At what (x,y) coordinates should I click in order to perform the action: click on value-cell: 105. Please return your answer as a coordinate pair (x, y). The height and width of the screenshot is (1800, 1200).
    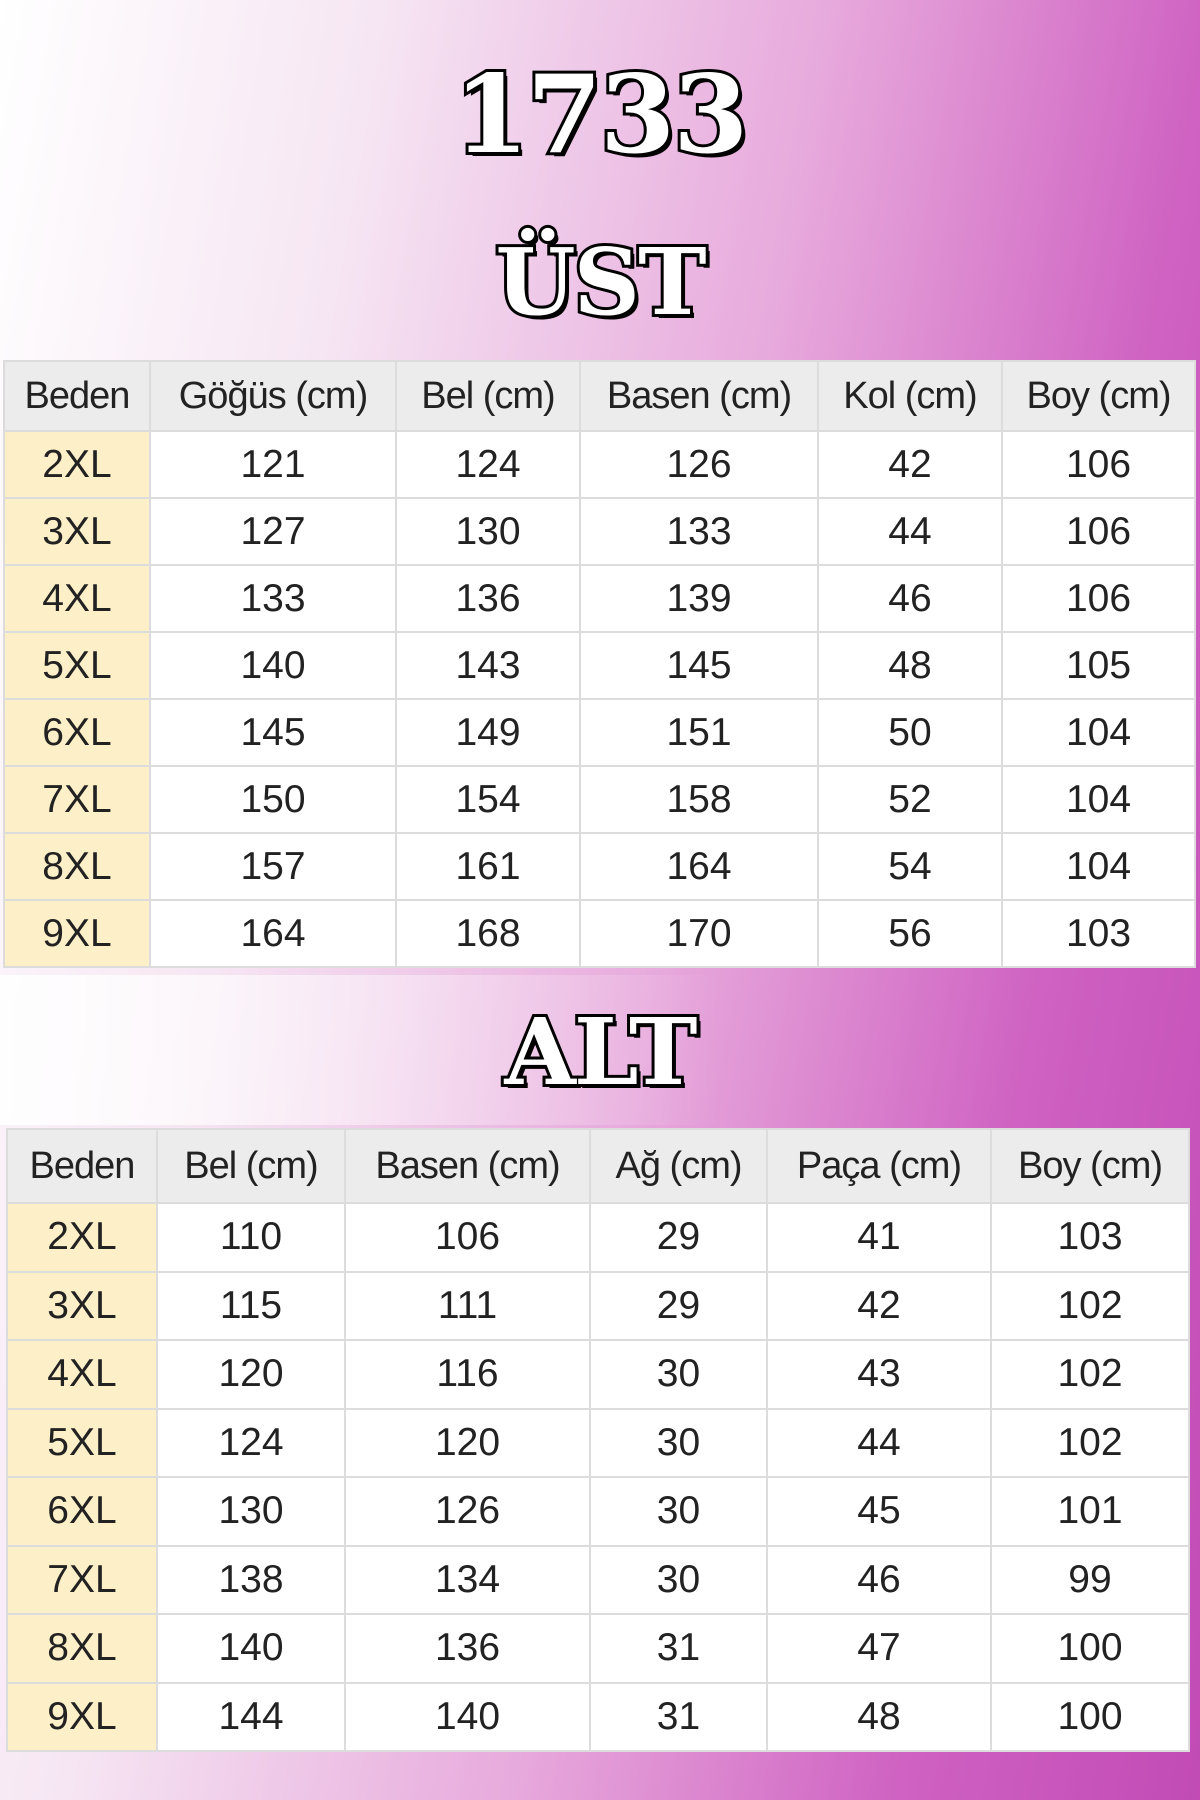
    Looking at the image, I should click on (1098, 665).